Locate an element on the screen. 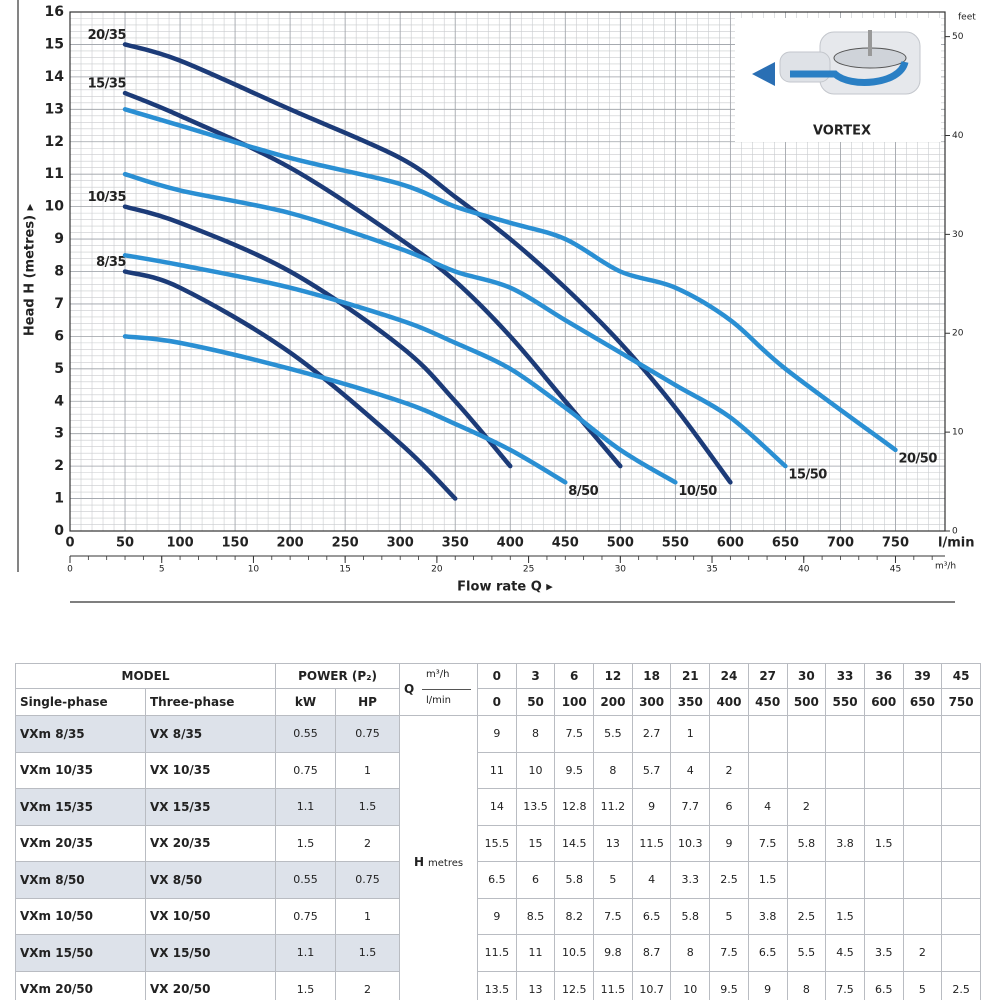 The width and height of the screenshot is (1000, 1000). model-single: VXm 15/50 is located at coordinates (80, 953).